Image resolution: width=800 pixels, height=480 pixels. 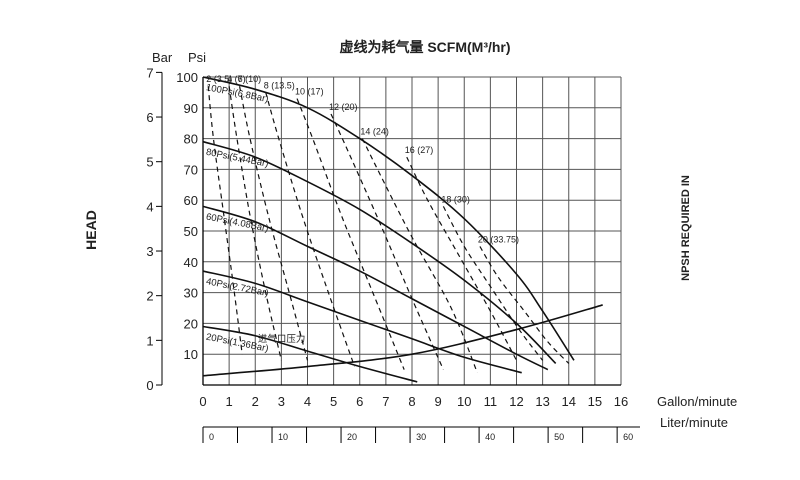 What do you see at coordinates (282, 339) in the screenshot?
I see `inlet-pressure-label: 进气口压力` at bounding box center [282, 339].